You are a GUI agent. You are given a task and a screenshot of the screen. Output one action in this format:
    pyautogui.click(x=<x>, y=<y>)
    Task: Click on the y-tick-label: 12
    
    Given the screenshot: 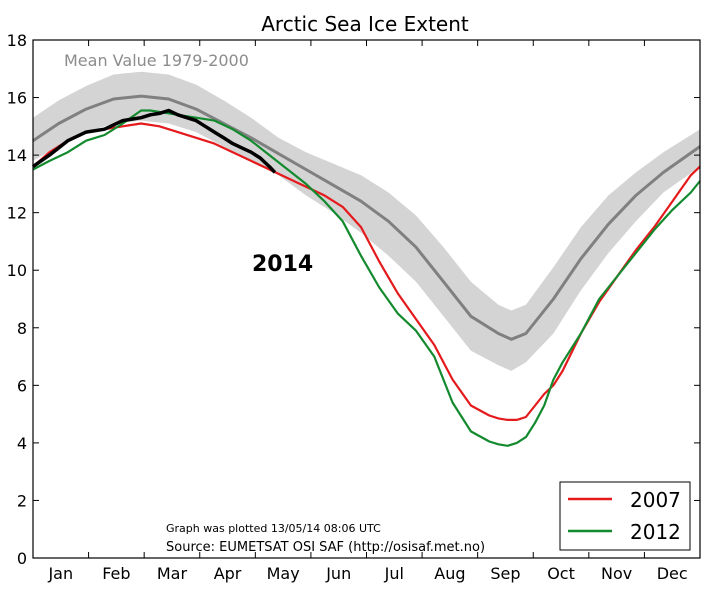 What is the action you would take?
    pyautogui.click(x=17, y=213)
    